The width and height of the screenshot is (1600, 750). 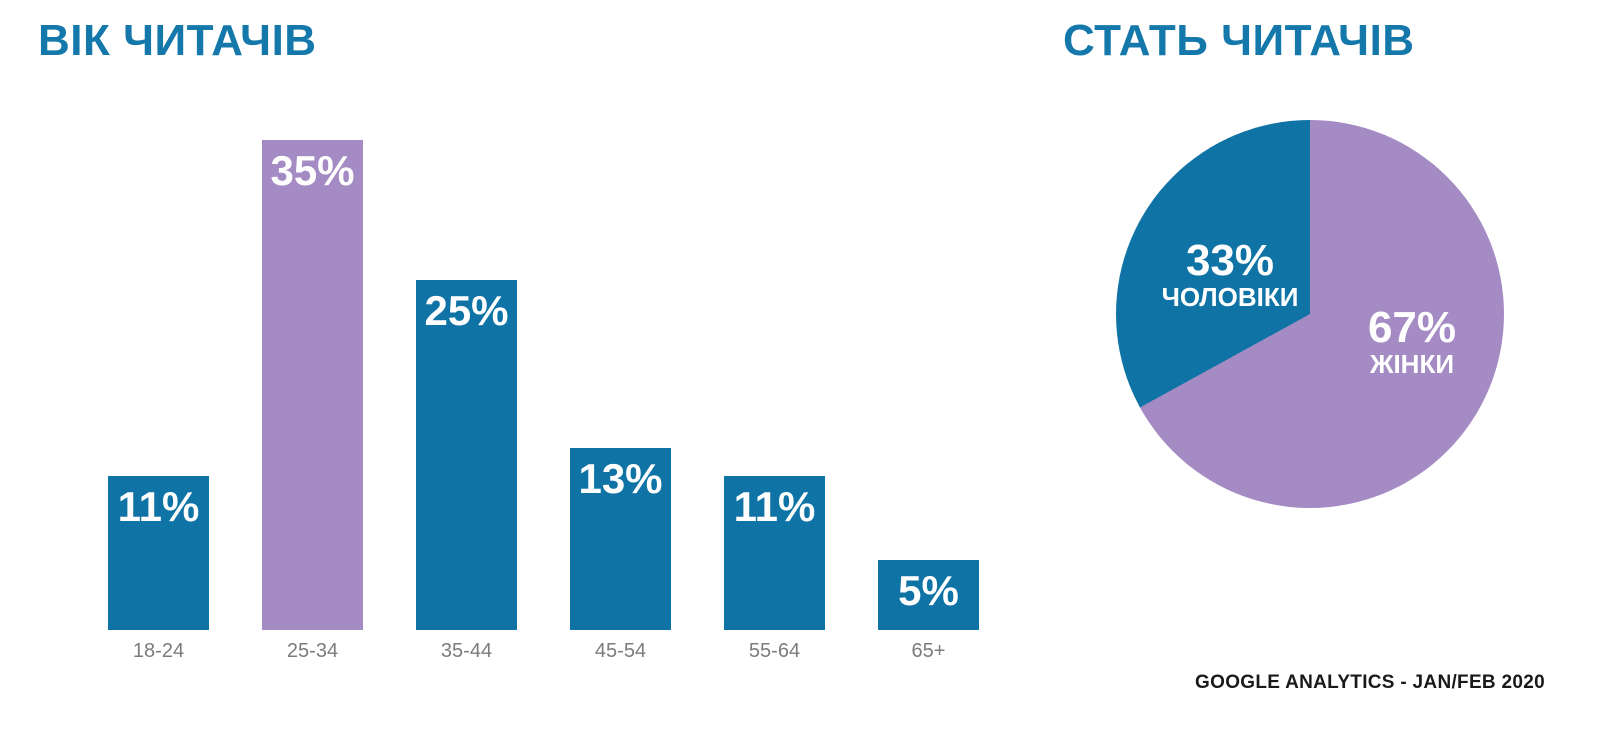 I want to click on pie-slice-label-ЧОЛОВІКИ: 33% ЧОЛОВІКИ, so click(x=1230, y=274).